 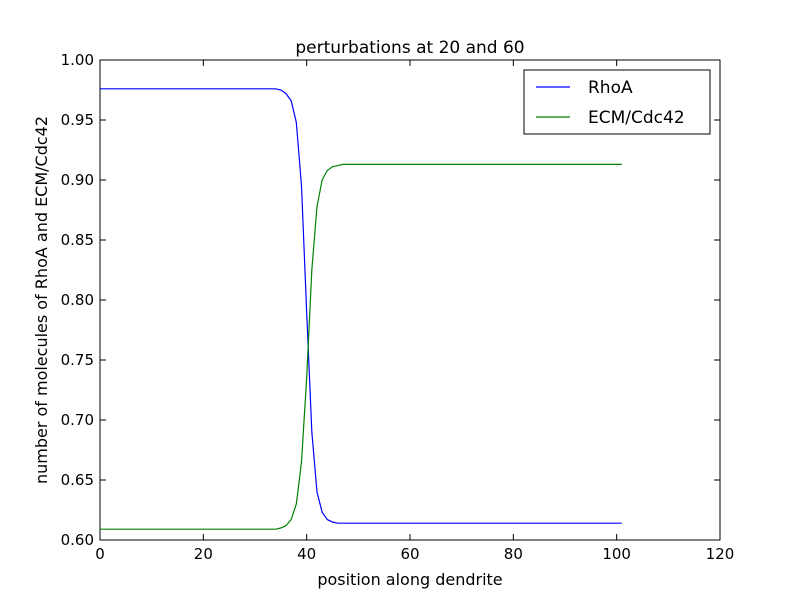 What do you see at coordinates (100, 554) in the screenshot?
I see `x-tick-label: 0` at bounding box center [100, 554].